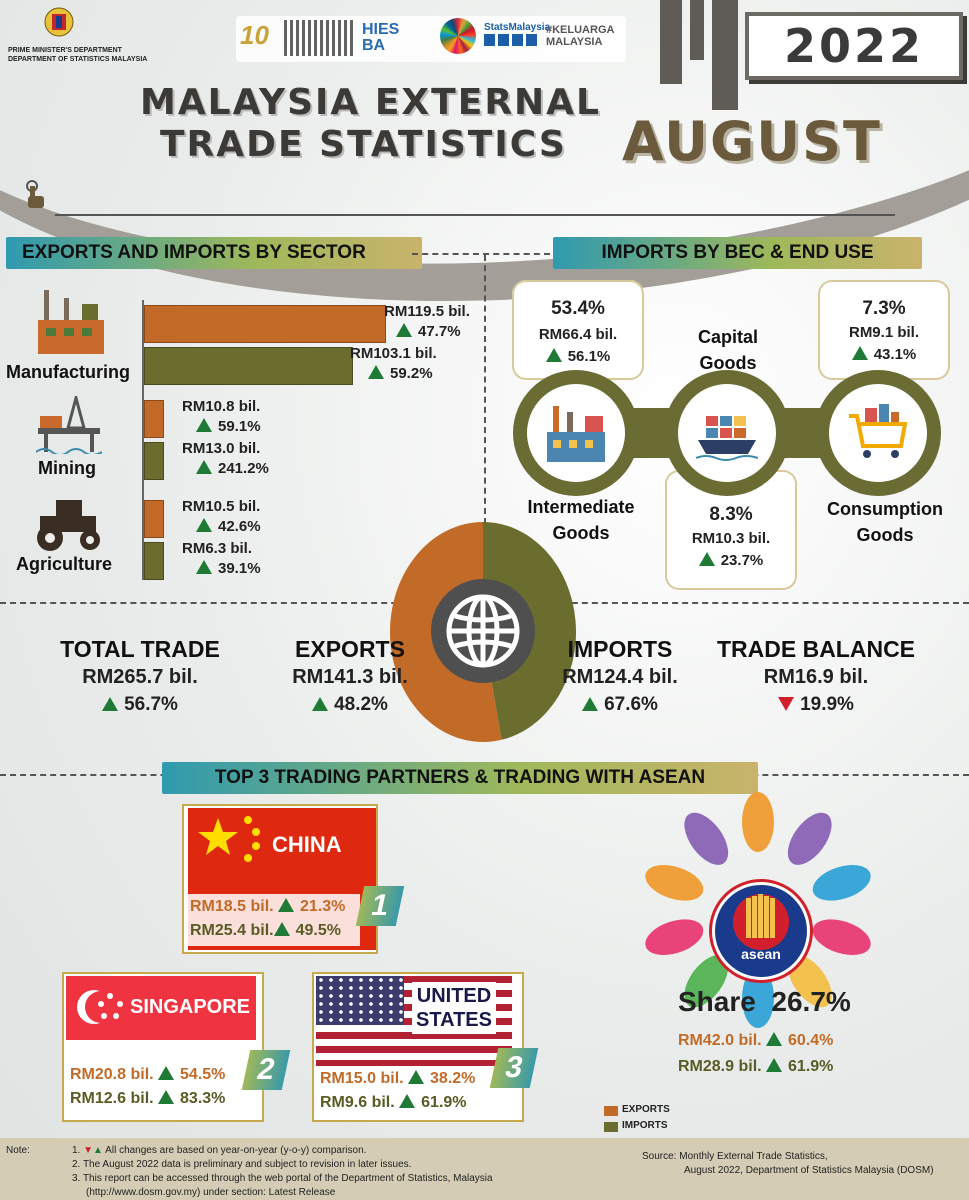 The image size is (969, 1200). What do you see at coordinates (428, 331) in the screenshot?
I see `manufacturing-exports-change: 47.7%` at bounding box center [428, 331].